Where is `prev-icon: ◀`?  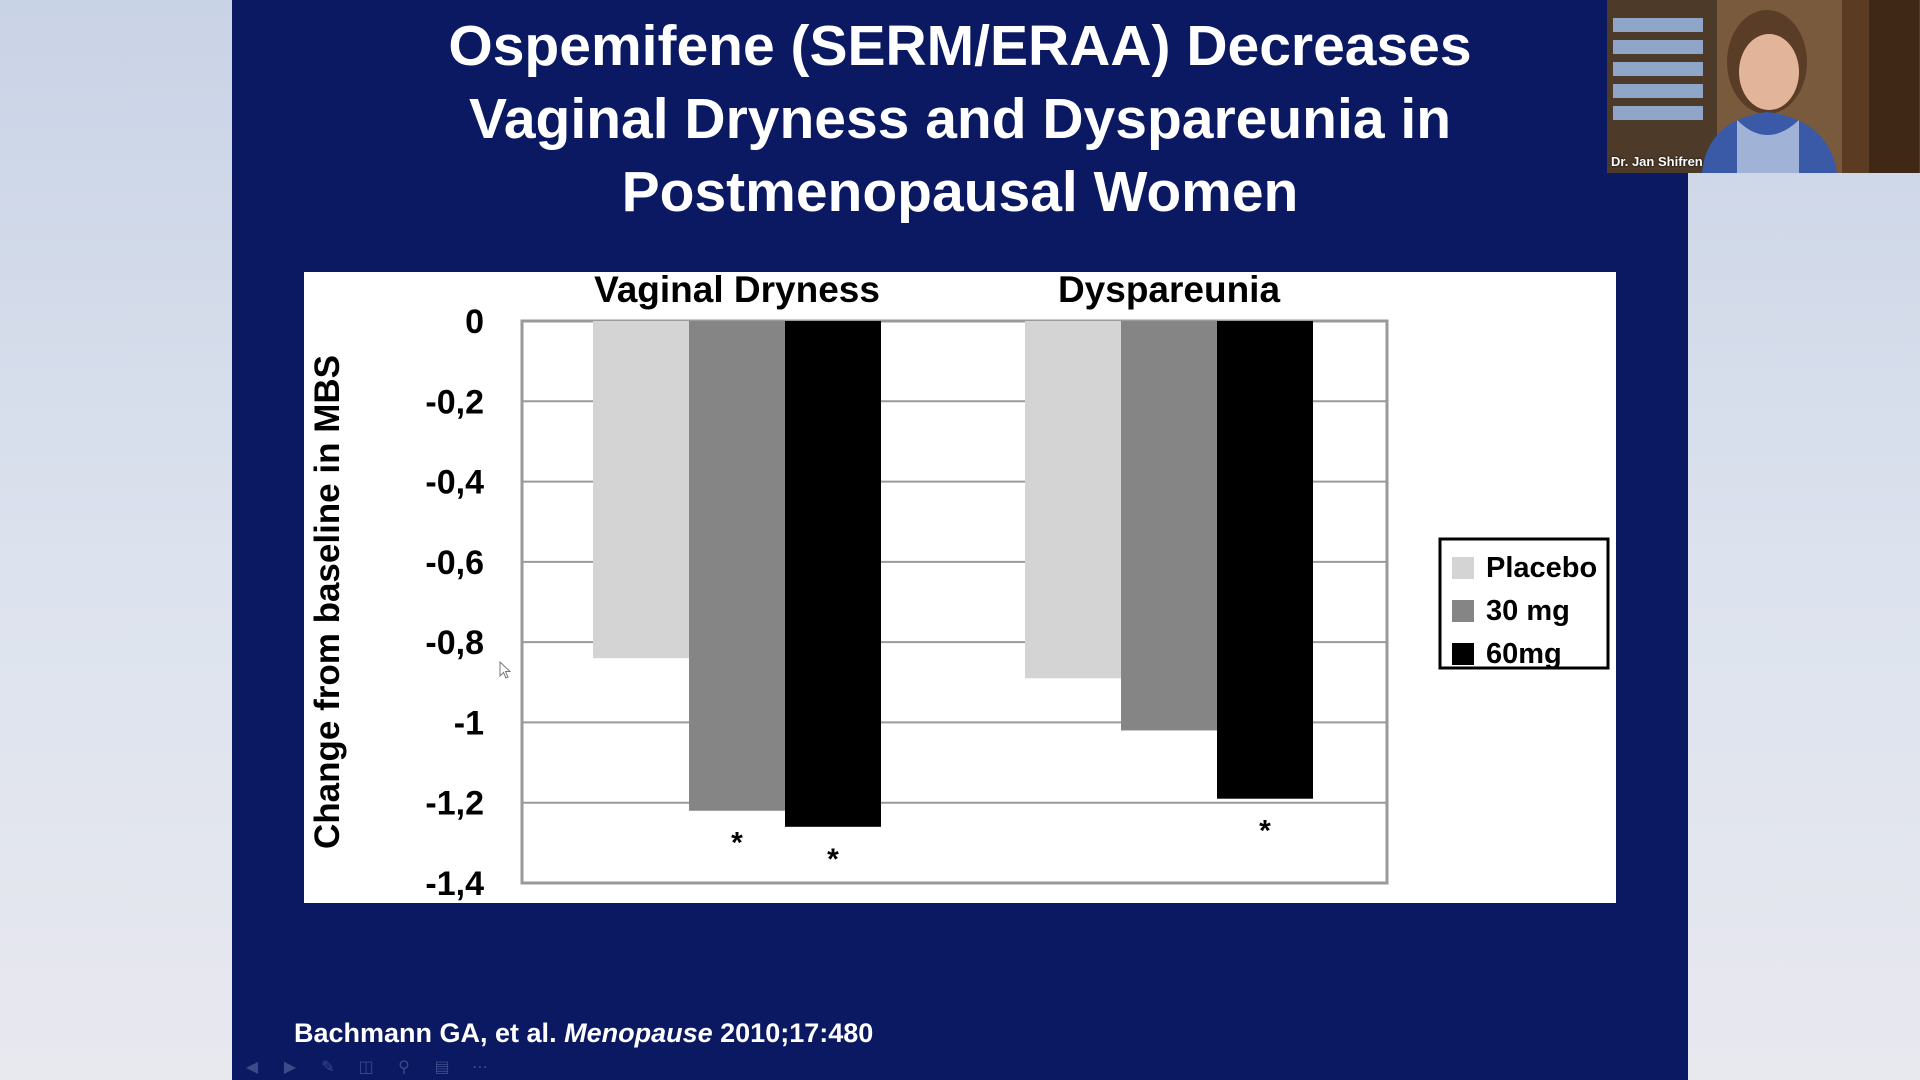 prev-icon: ◀ is located at coordinates (252, 1066).